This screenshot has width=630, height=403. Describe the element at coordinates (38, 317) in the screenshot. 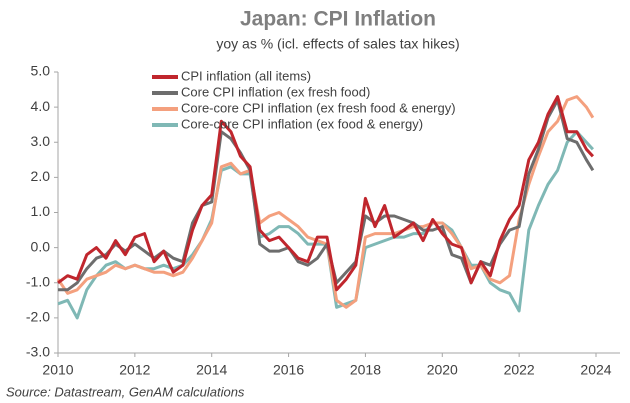

I see `y-tick-label: -2.0` at that location.